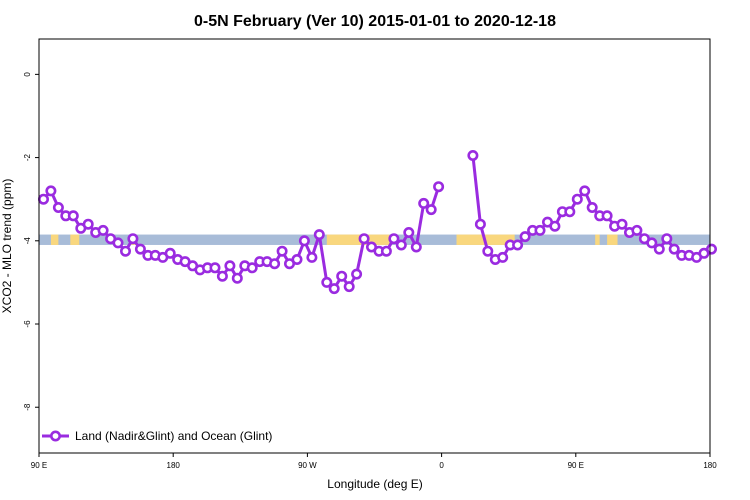  I want to click on legend-marker, so click(55, 436).